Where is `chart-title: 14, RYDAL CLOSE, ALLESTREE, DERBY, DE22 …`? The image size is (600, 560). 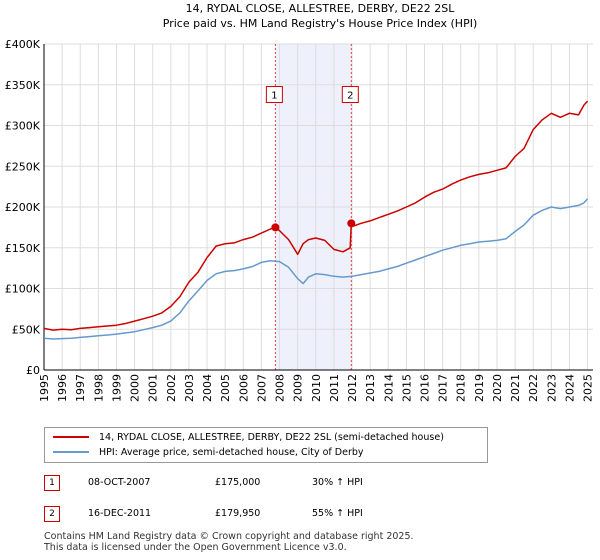 chart-title: 14, RYDAL CLOSE, ALLESTREE, DERBY, DE22 … is located at coordinates (321, 8).